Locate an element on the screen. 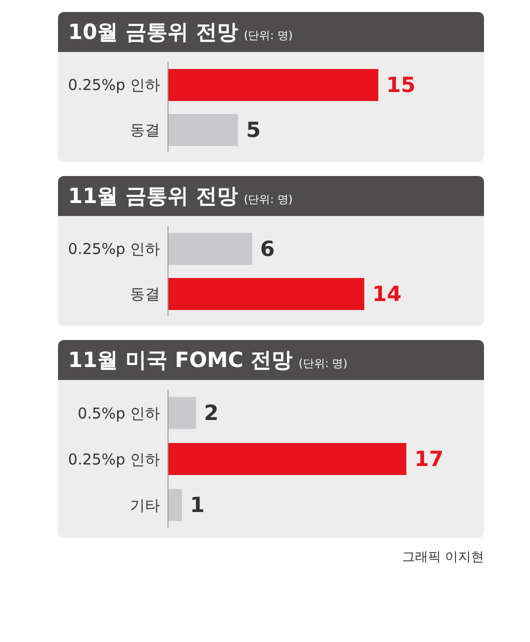 This screenshot has width=530, height=642. data-label: 15 is located at coordinates (401, 85).